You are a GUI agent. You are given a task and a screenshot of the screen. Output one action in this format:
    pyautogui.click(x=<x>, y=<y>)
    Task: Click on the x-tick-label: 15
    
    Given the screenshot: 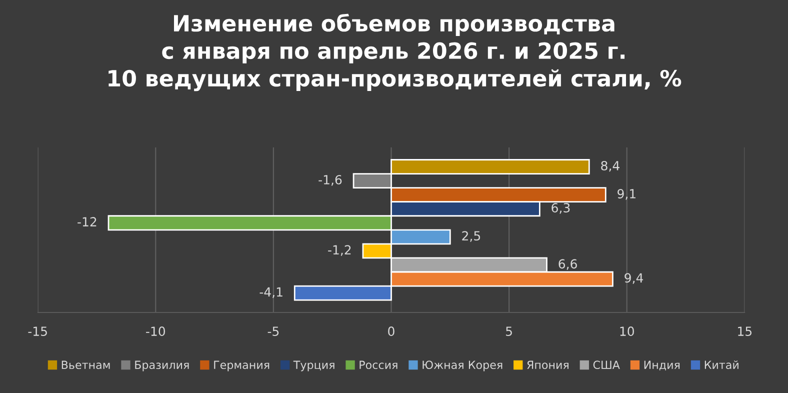 What is the action you would take?
    pyautogui.click(x=745, y=331)
    